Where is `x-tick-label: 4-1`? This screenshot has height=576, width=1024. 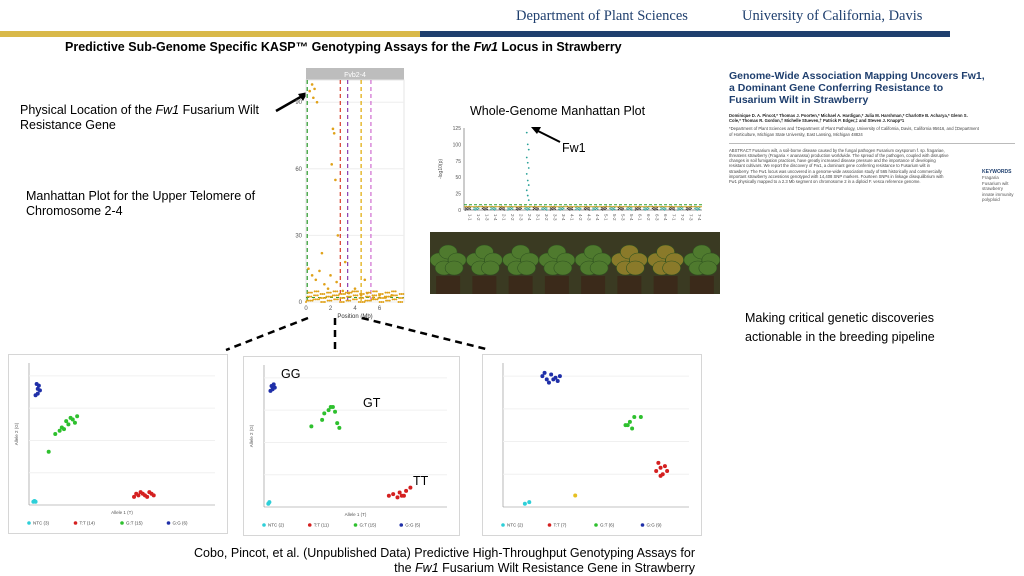 x-tick-label: 4-1 is located at coordinates (571, 217).